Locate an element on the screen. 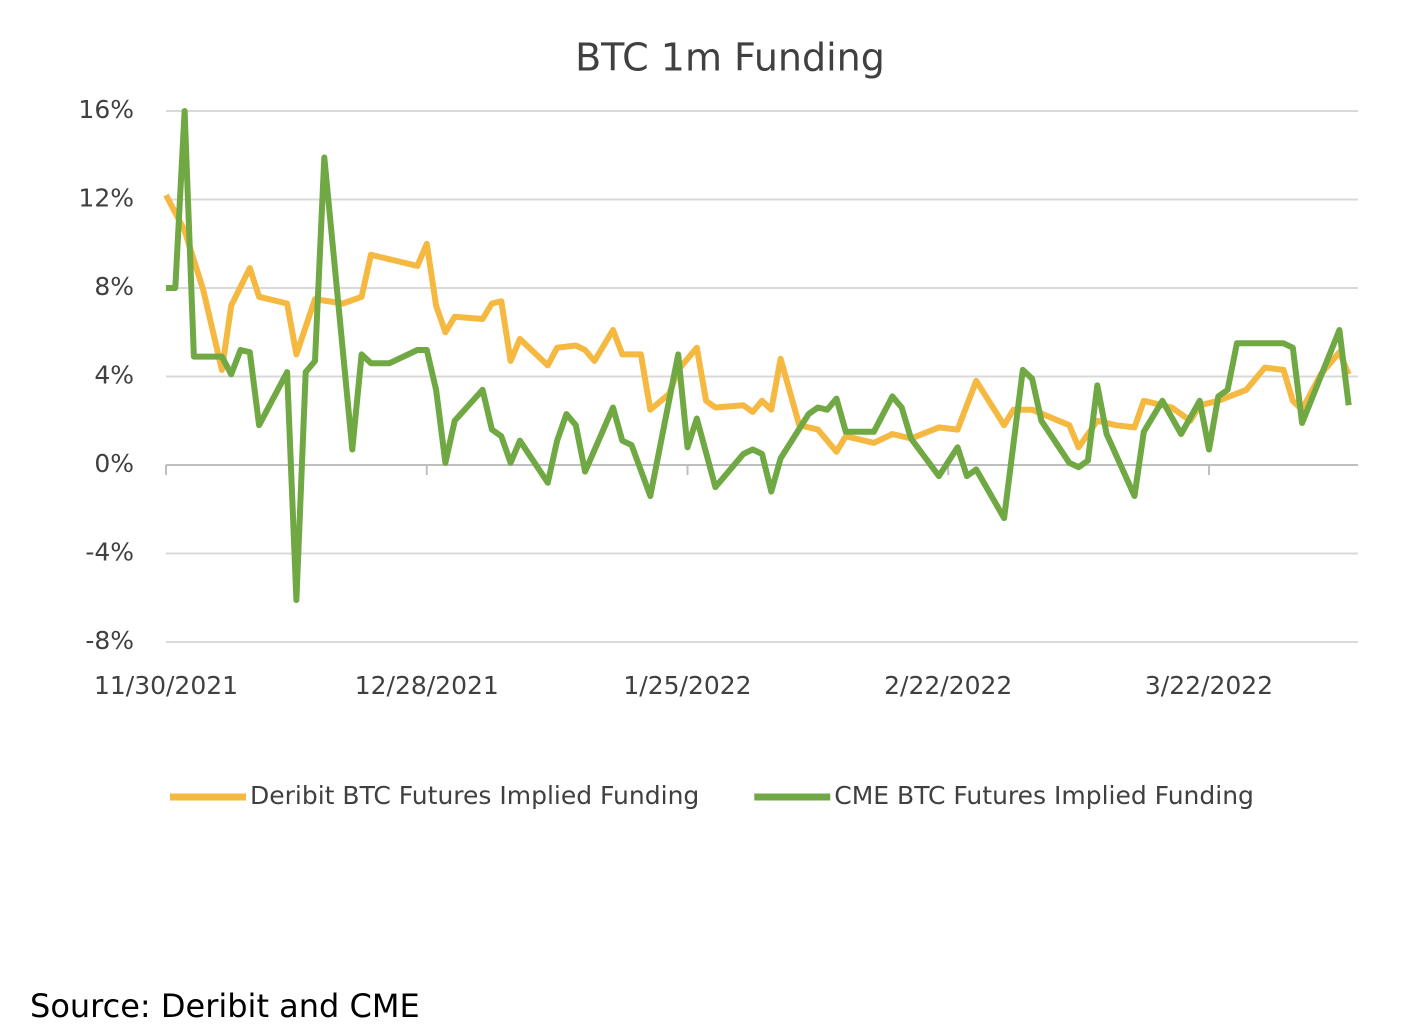 Image resolution: width=1420 pixels, height=1036 pixels. x-tick-label: 2/22/2022 is located at coordinates (948, 685).